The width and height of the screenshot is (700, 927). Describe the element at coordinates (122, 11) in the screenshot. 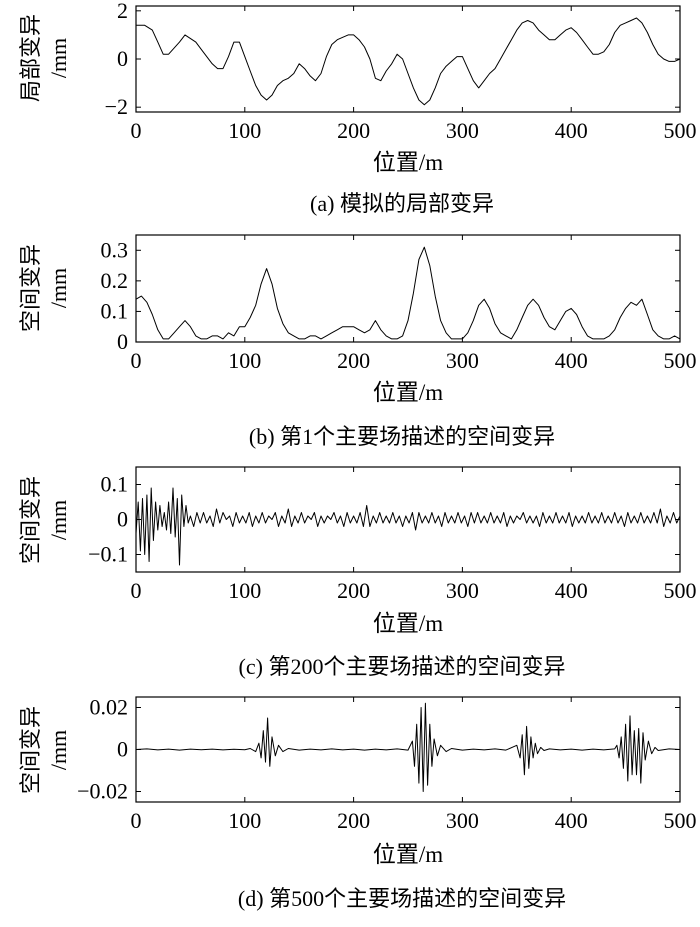

I see `y-tick-label: 2` at that location.